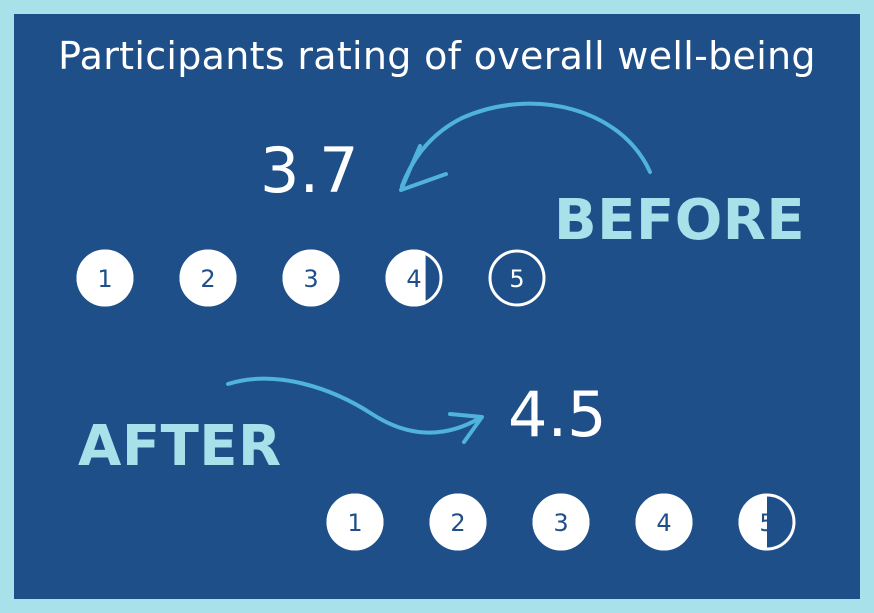 This screenshot has height=613, width=874. I want to click on circle-outline, so click(517, 278).